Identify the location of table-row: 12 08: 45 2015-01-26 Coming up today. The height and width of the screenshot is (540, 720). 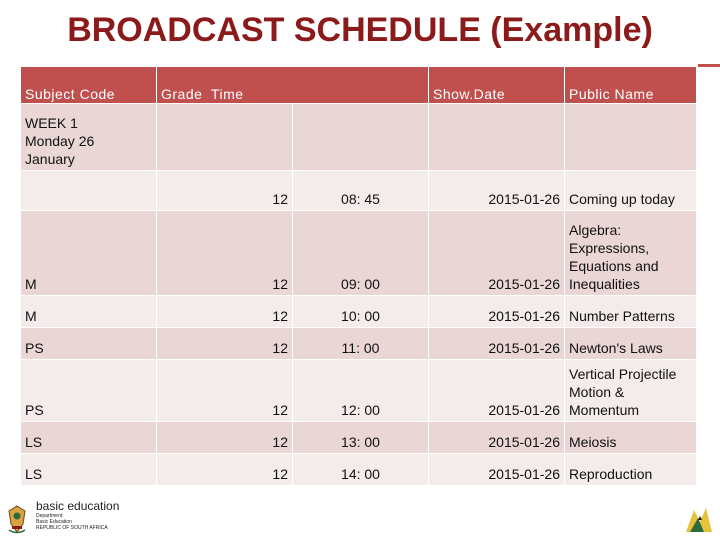
(358, 190).